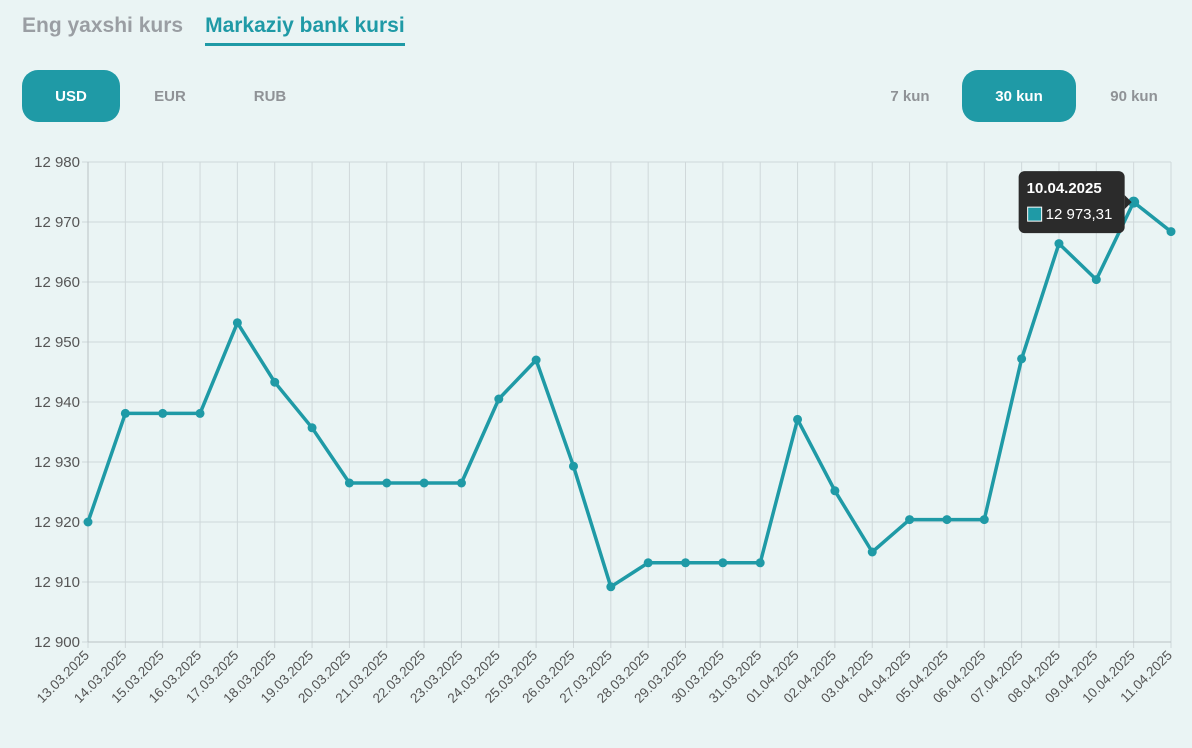 This screenshot has width=1192, height=748. Describe the element at coordinates (57, 402) in the screenshot. I see `y-tick-label: 12 940` at that location.